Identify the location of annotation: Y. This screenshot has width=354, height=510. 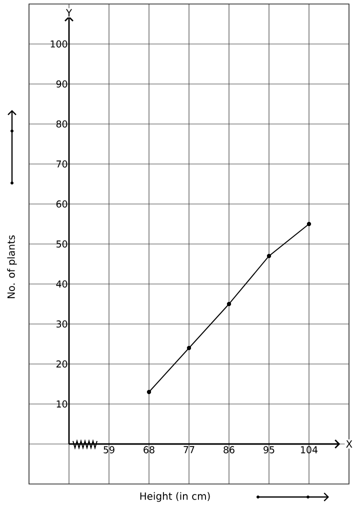
(69, 12).